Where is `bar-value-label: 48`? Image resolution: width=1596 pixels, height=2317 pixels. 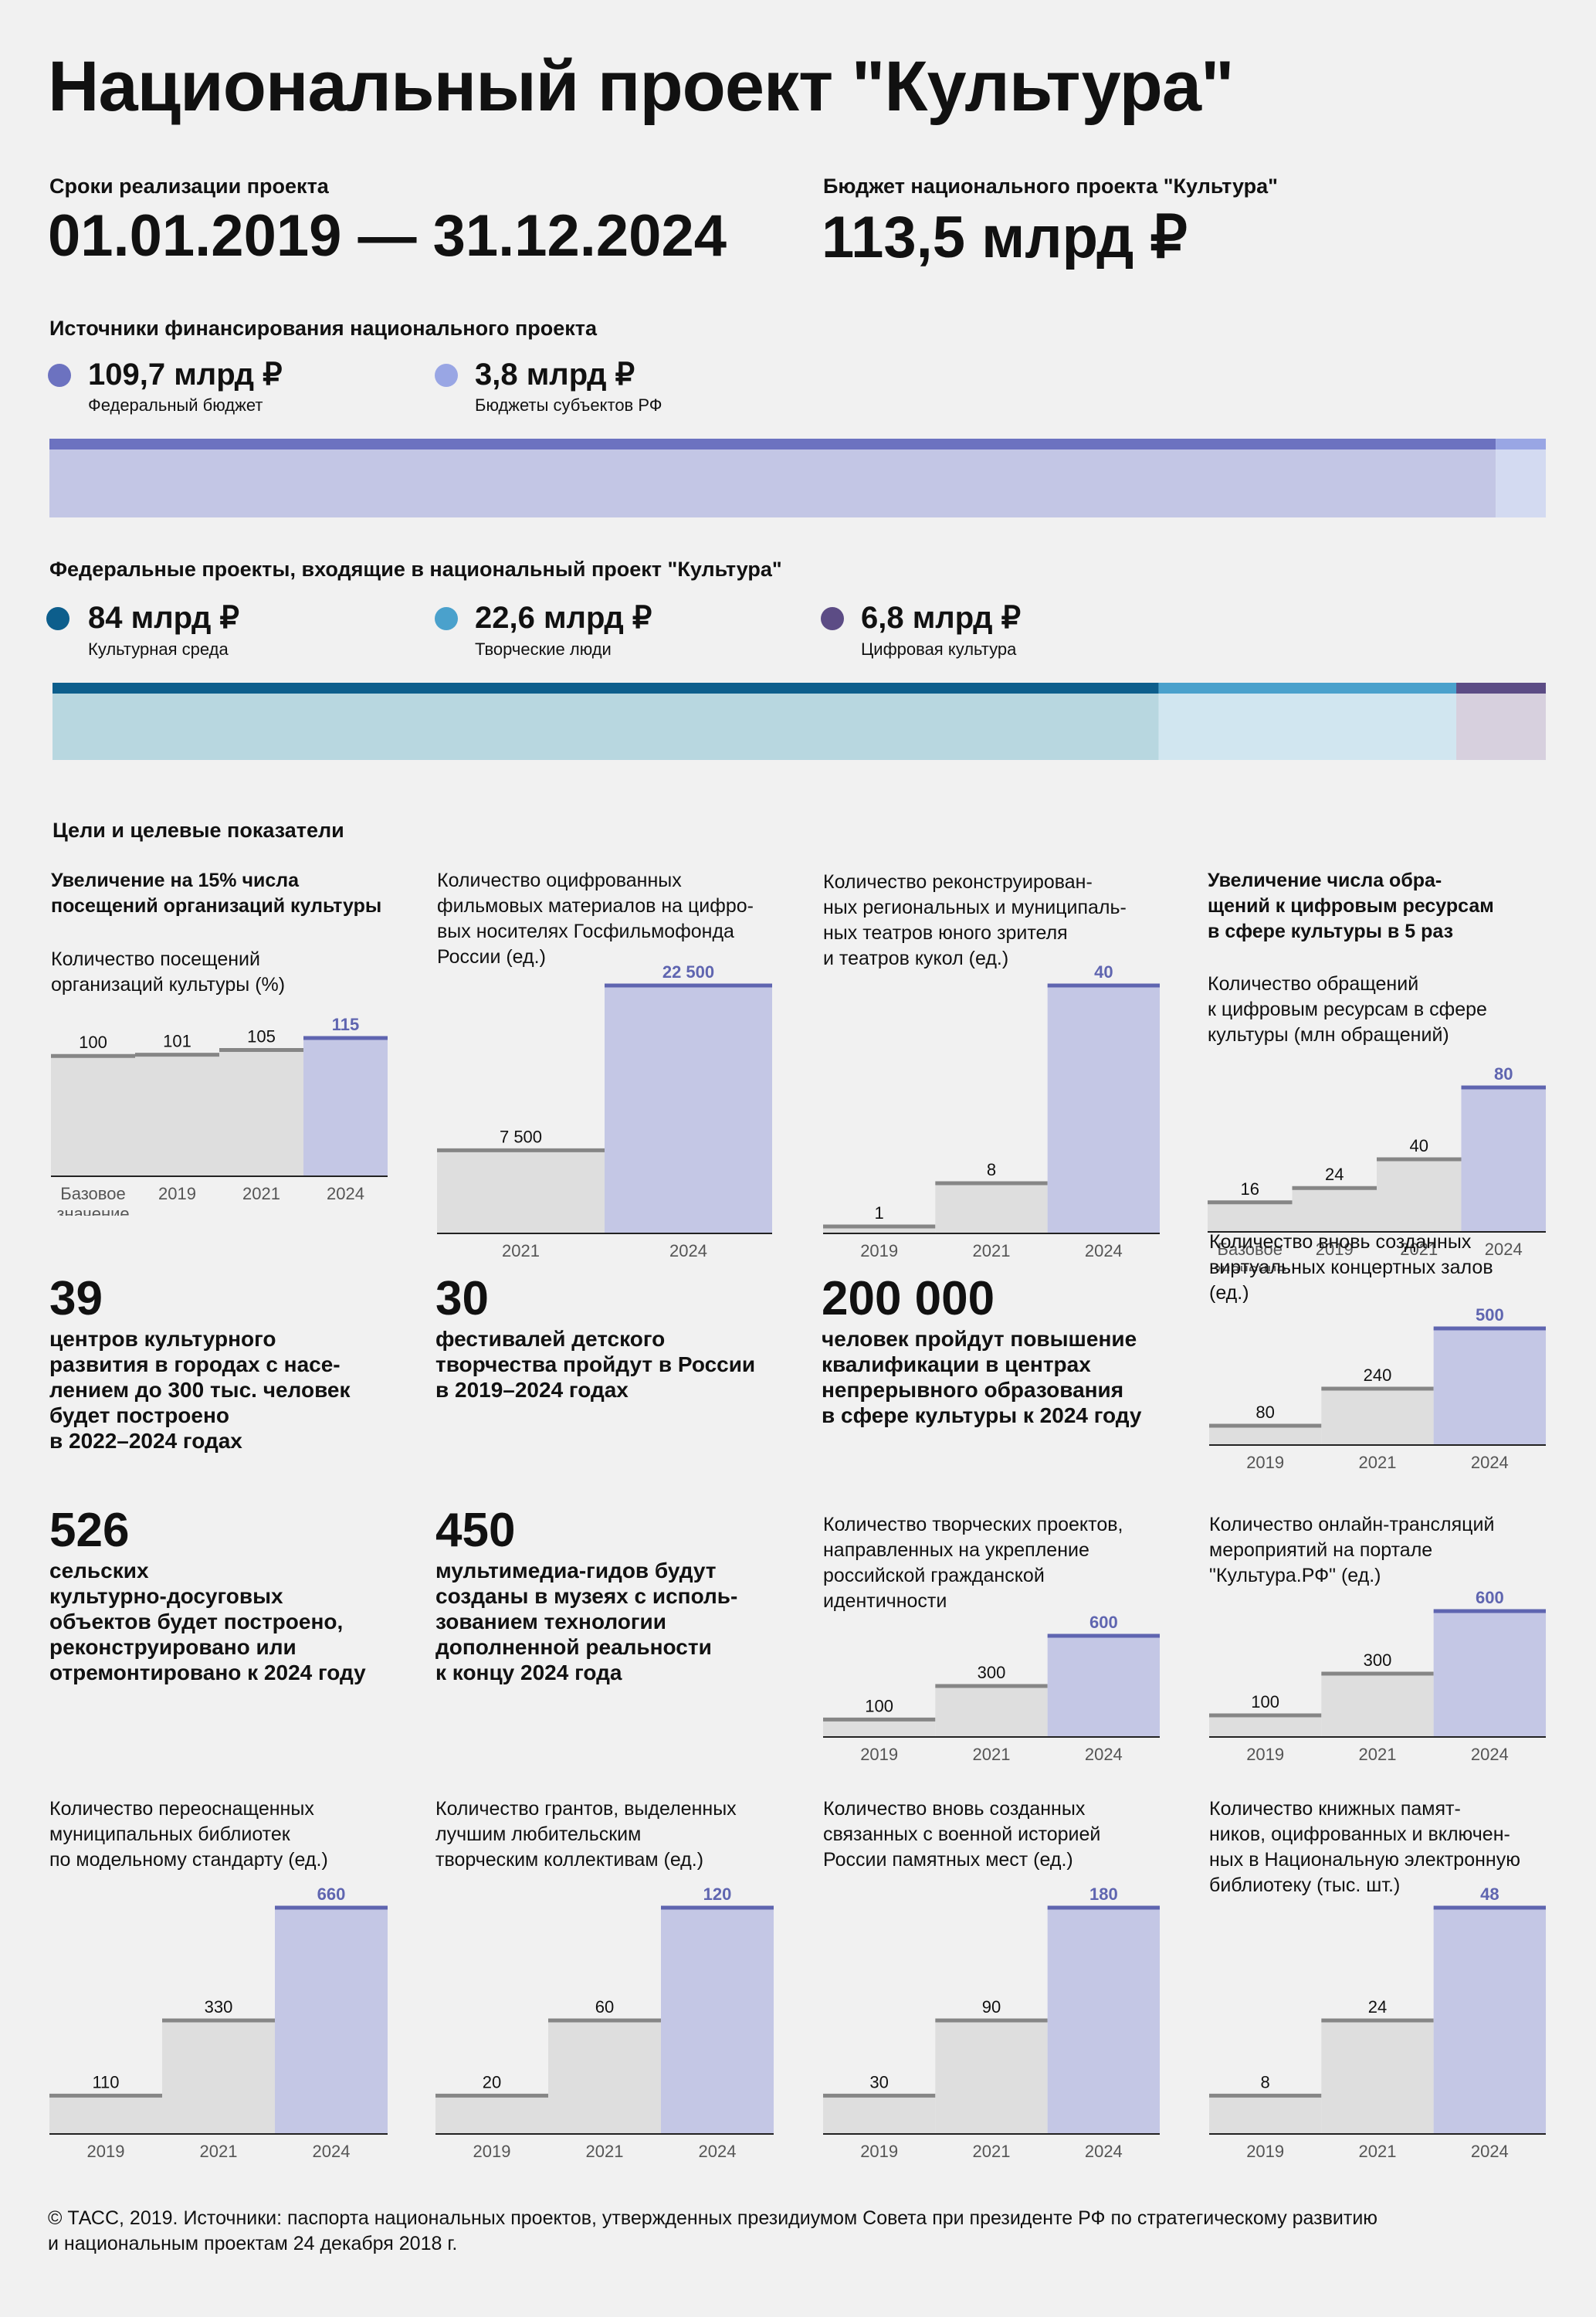 bar-value-label: 48 is located at coordinates (1489, 1894).